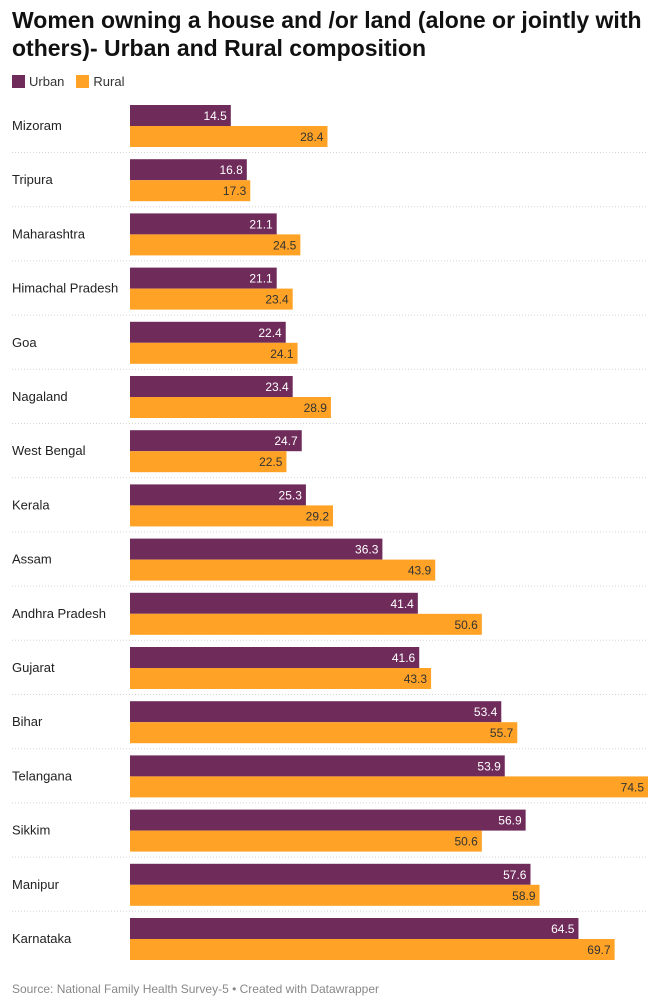 This screenshot has height=1008, width=660. What do you see at coordinates (524, 896) in the screenshot?
I see `value-label-rural-manipur: 58.9` at bounding box center [524, 896].